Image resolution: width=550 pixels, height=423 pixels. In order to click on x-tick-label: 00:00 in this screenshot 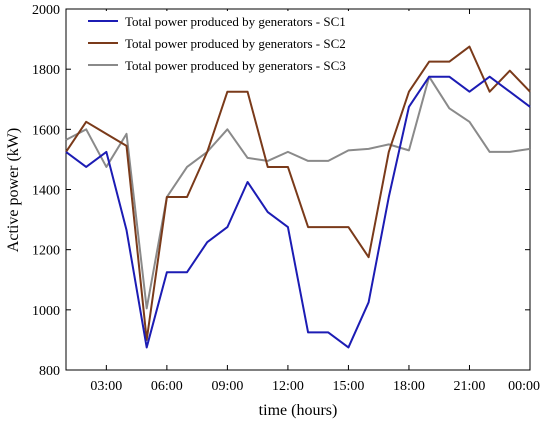, I will do `click(524, 386)`.